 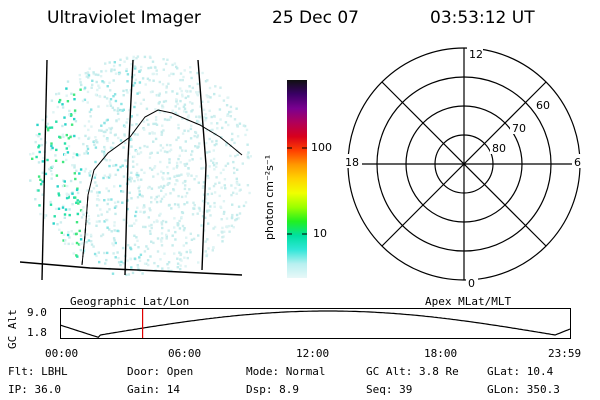 What do you see at coordinates (269, 197) in the screenshot?
I see `colorbar-label: photon cm⁻²s⁻¹` at bounding box center [269, 197].